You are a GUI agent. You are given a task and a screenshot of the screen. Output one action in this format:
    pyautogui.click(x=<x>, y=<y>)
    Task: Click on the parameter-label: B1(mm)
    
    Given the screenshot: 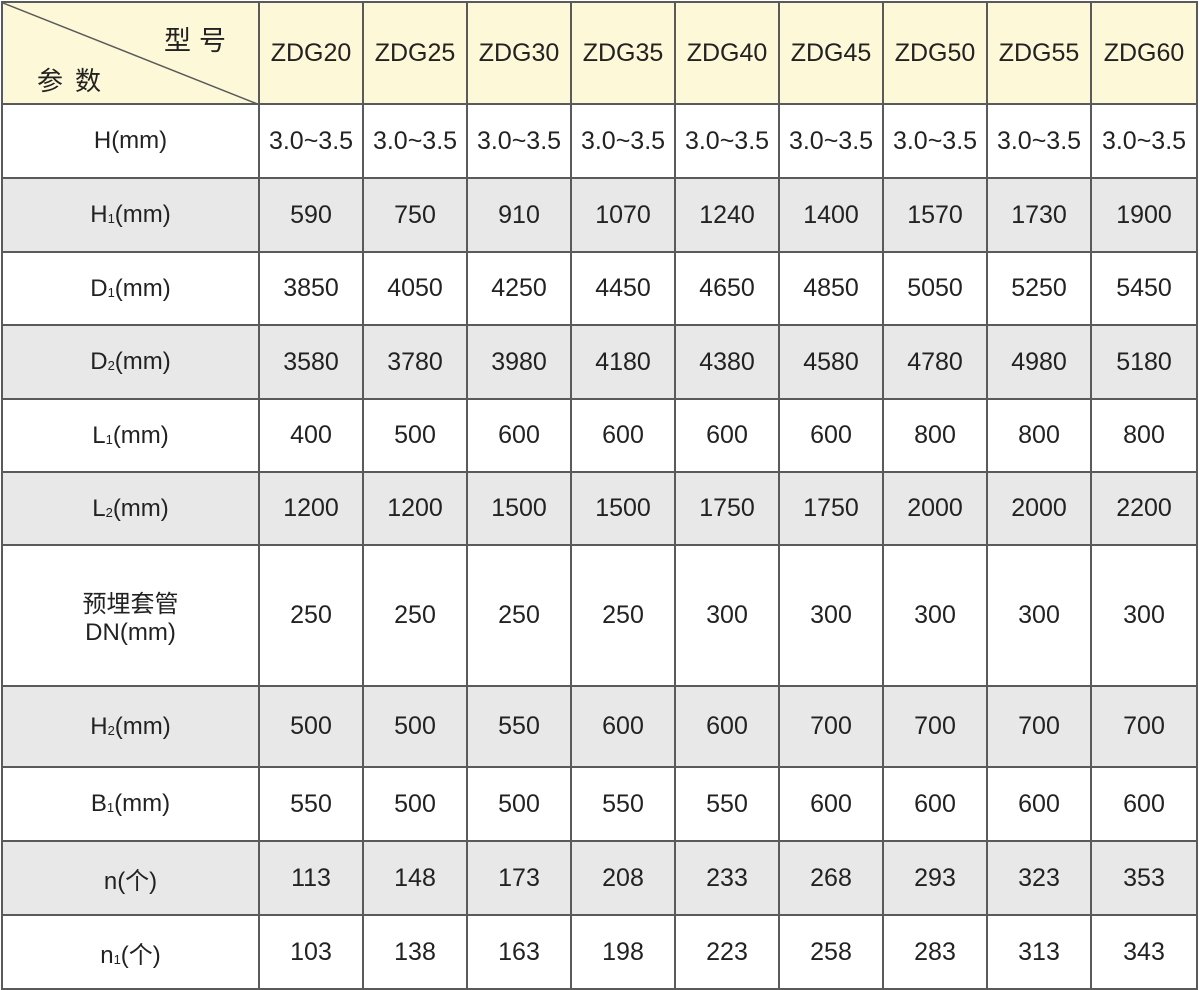 What is the action you would take?
    pyautogui.click(x=130, y=804)
    